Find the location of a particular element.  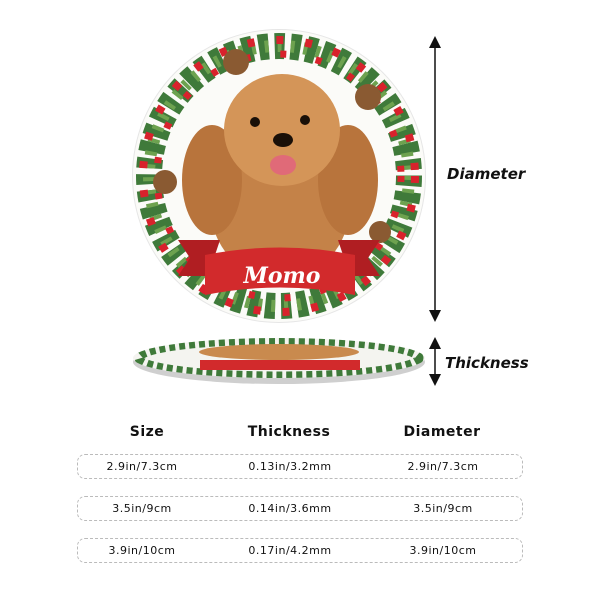

diameter-label: Diameter is located at coordinates (486, 174).